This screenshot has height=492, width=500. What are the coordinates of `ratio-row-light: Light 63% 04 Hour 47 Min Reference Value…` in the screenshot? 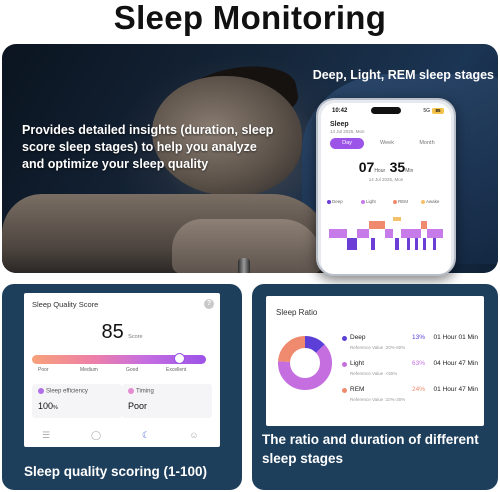 It's located at (410, 371).